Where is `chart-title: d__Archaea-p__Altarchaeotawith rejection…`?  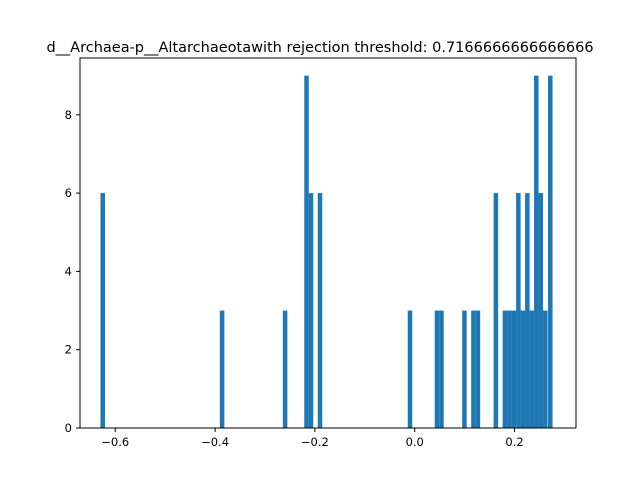 chart-title: d__Archaea-p__Altarchaeotawith rejection… is located at coordinates (319, 48).